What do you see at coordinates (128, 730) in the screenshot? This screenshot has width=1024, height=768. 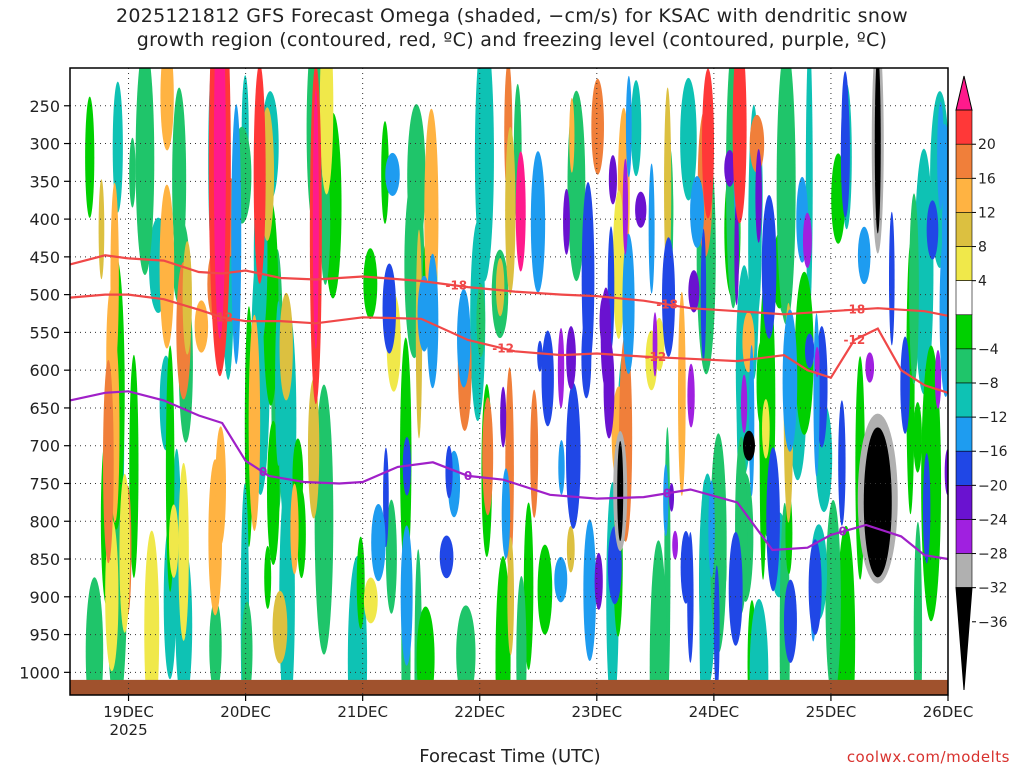 I see `x-tick-sublabel: 2025` at bounding box center [128, 730].